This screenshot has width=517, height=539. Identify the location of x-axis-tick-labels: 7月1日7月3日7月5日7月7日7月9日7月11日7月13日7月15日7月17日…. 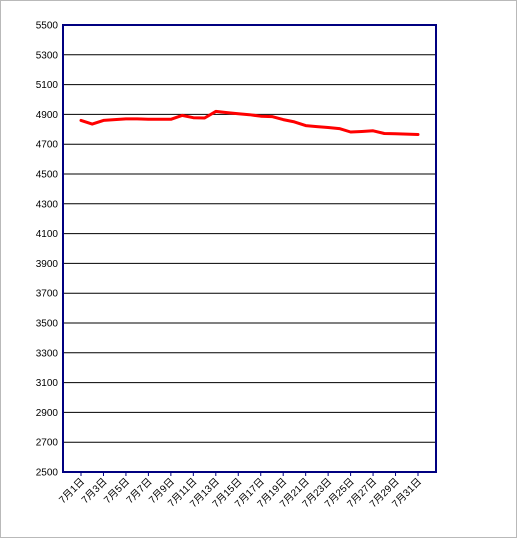
(240, 491).